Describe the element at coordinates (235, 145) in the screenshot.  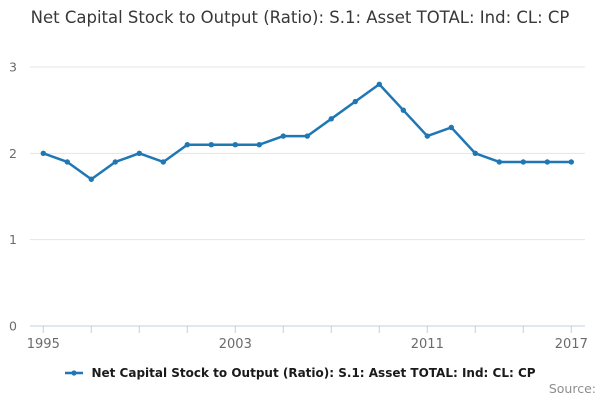
I see `data-point-2003` at that location.